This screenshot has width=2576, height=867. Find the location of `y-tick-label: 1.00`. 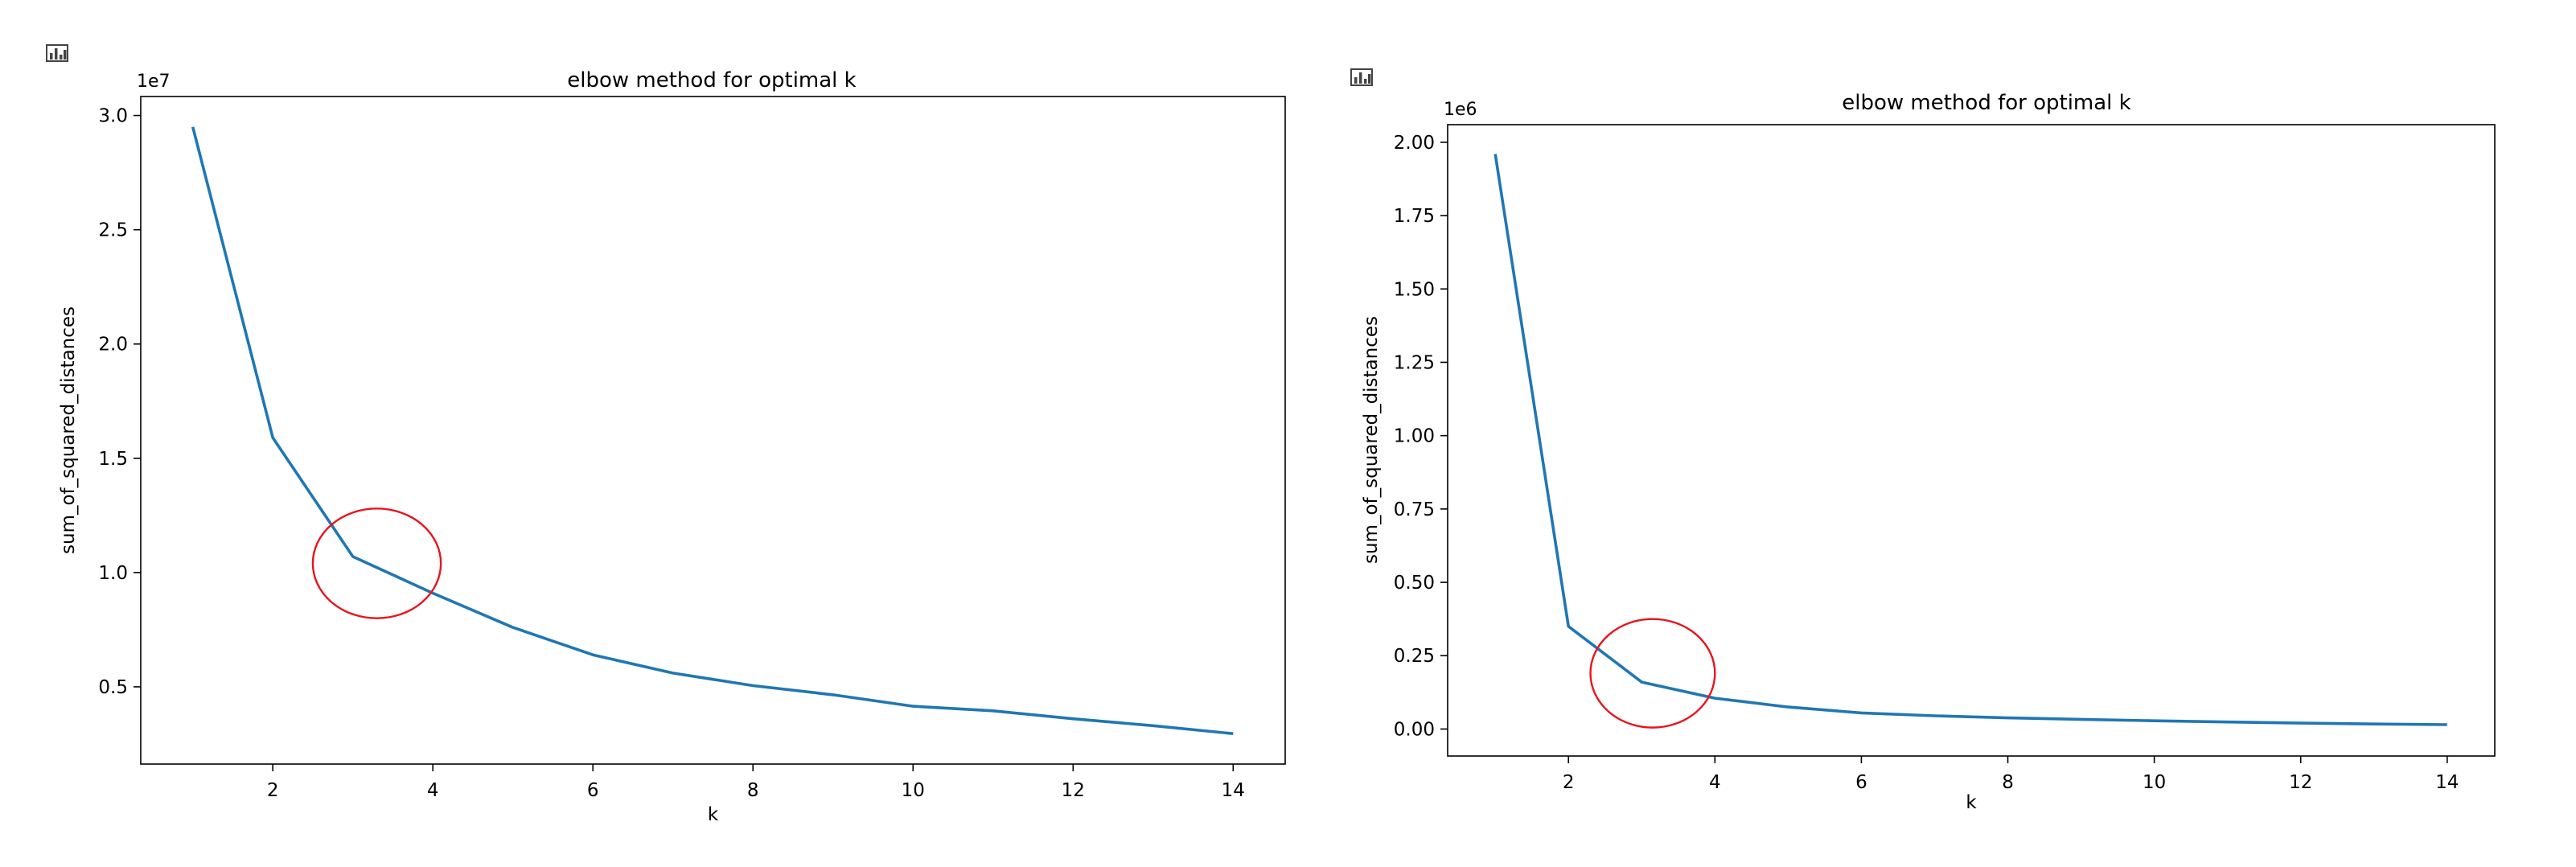

y-tick-label: 1.00 is located at coordinates (1414, 436).